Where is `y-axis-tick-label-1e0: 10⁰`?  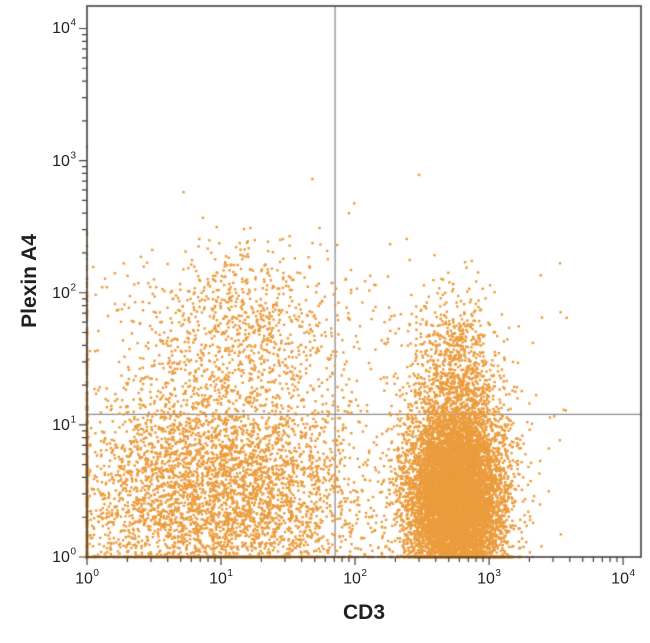
y-axis-tick-label-1e0: 10⁰ is located at coordinates (64, 556).